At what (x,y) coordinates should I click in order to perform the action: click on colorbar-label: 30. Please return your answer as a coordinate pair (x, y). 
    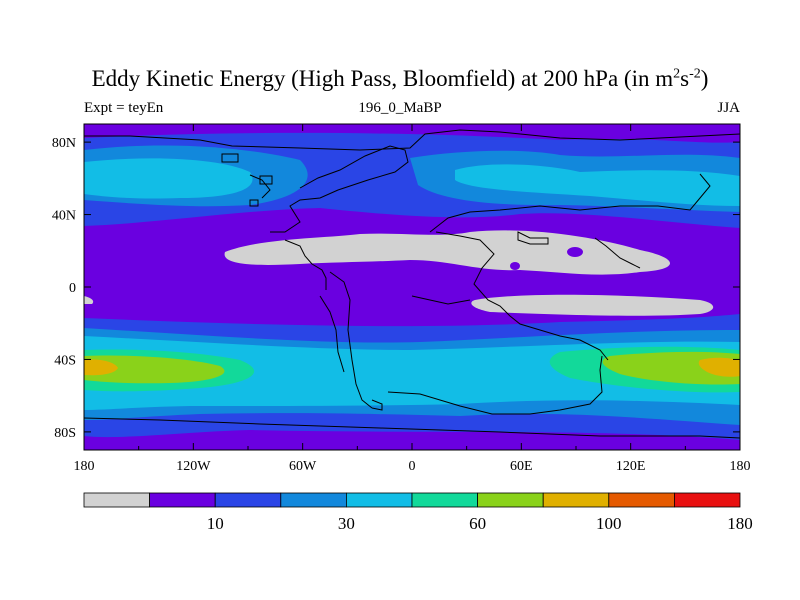
    Looking at the image, I should click on (346, 523).